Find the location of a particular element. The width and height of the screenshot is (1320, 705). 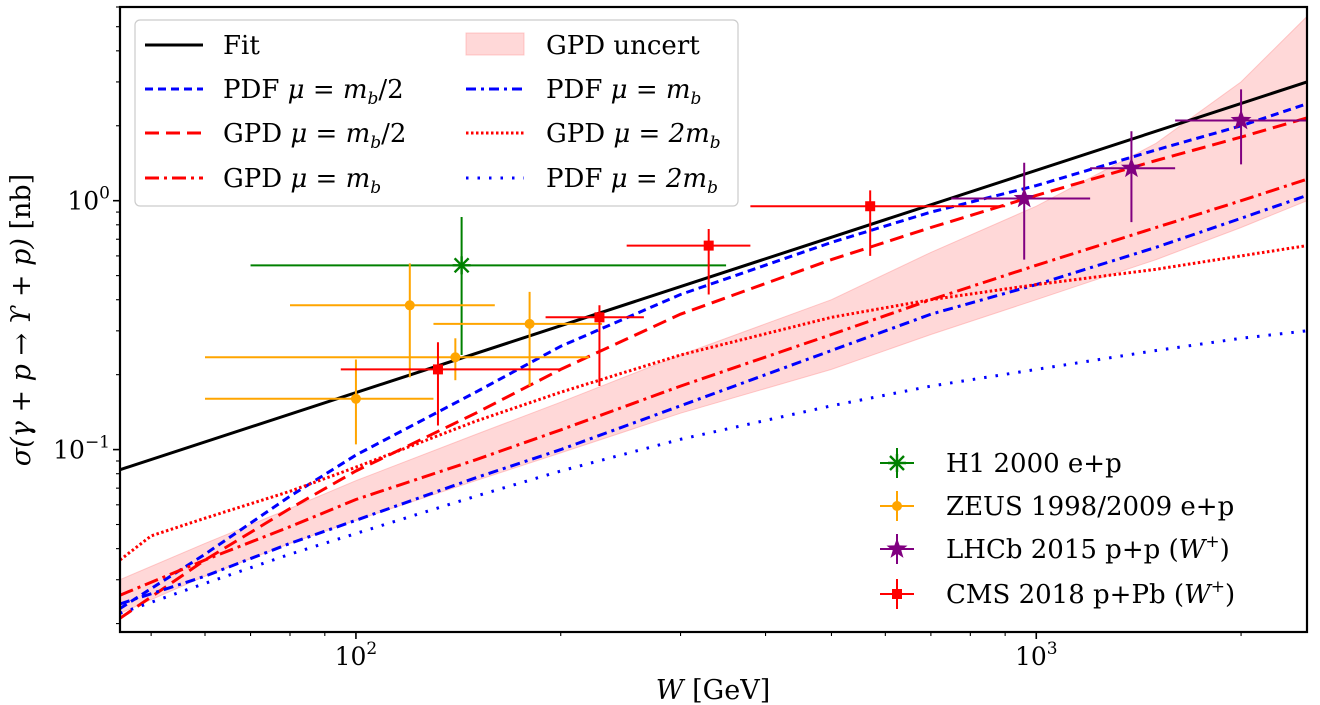

y-tick-label: 10⁰ is located at coordinates (88, 200).